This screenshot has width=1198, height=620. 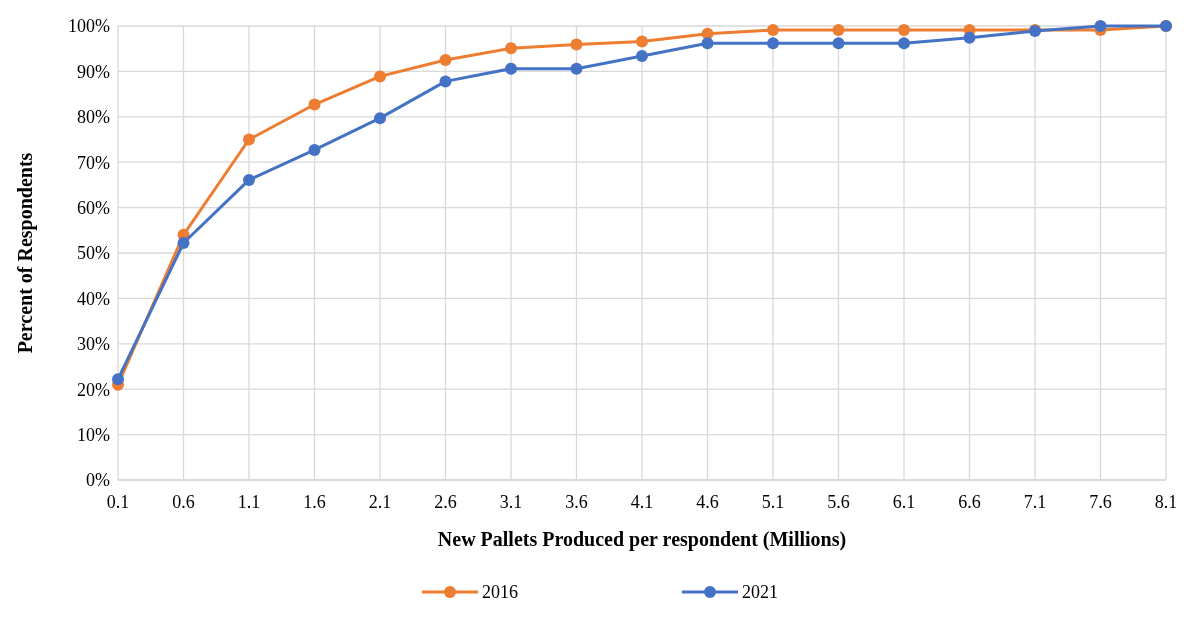 I want to click on x-tick-label: 2.6, so click(x=445, y=502).